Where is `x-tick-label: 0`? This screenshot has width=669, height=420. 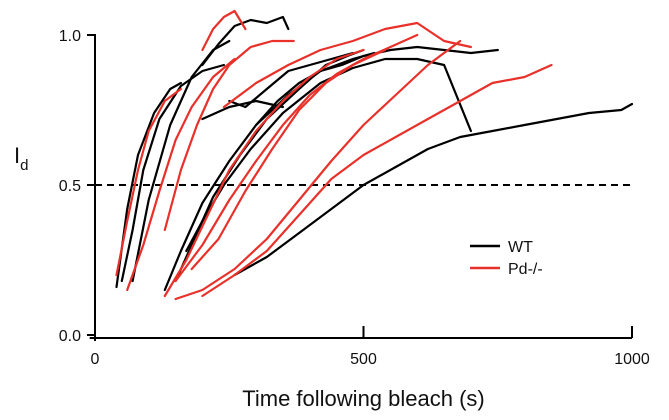 x-tick-label: 0 is located at coordinates (95, 359).